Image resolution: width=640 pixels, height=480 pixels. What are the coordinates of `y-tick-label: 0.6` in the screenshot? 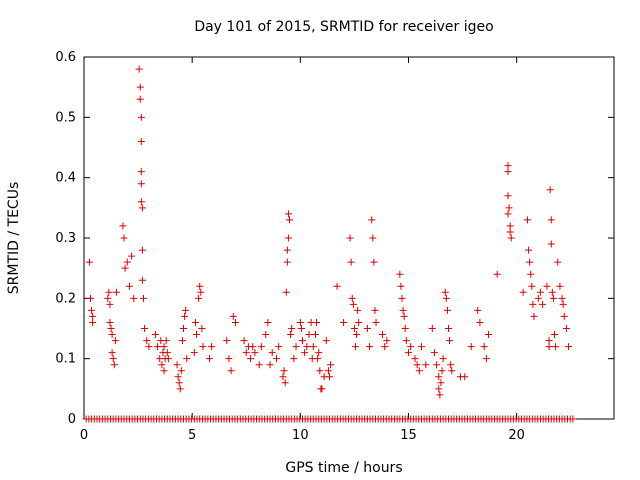 It's located at (65, 57).